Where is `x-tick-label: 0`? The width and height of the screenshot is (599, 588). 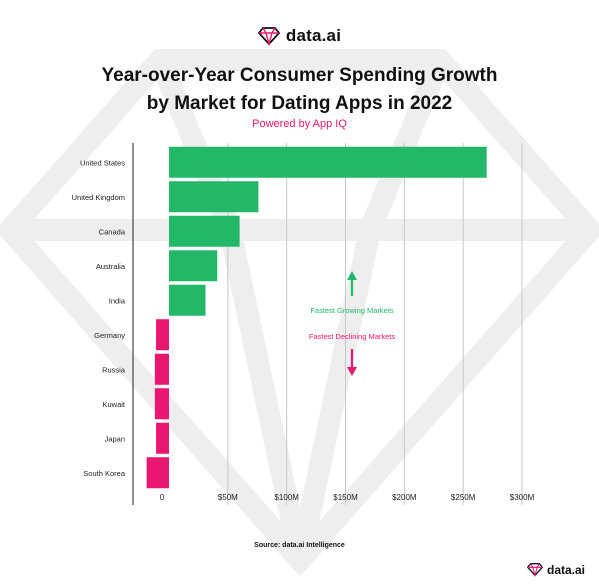
x-tick-label: 0 is located at coordinates (162, 497).